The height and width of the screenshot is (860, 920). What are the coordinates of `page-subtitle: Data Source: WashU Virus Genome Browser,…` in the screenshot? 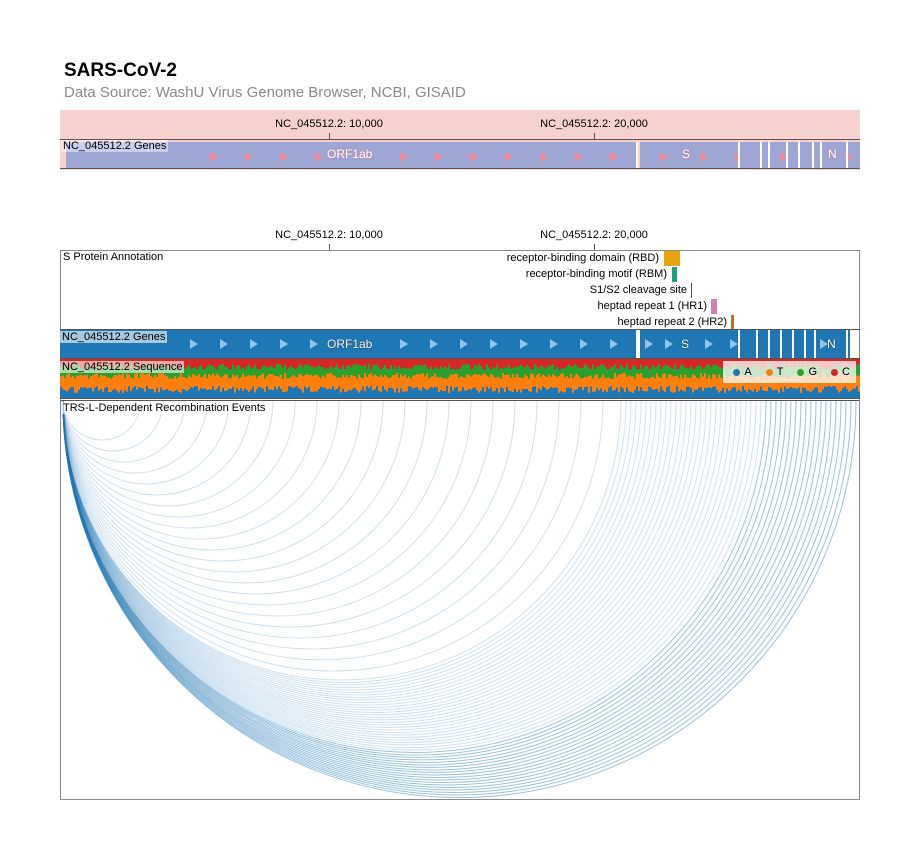 It's located at (265, 92).